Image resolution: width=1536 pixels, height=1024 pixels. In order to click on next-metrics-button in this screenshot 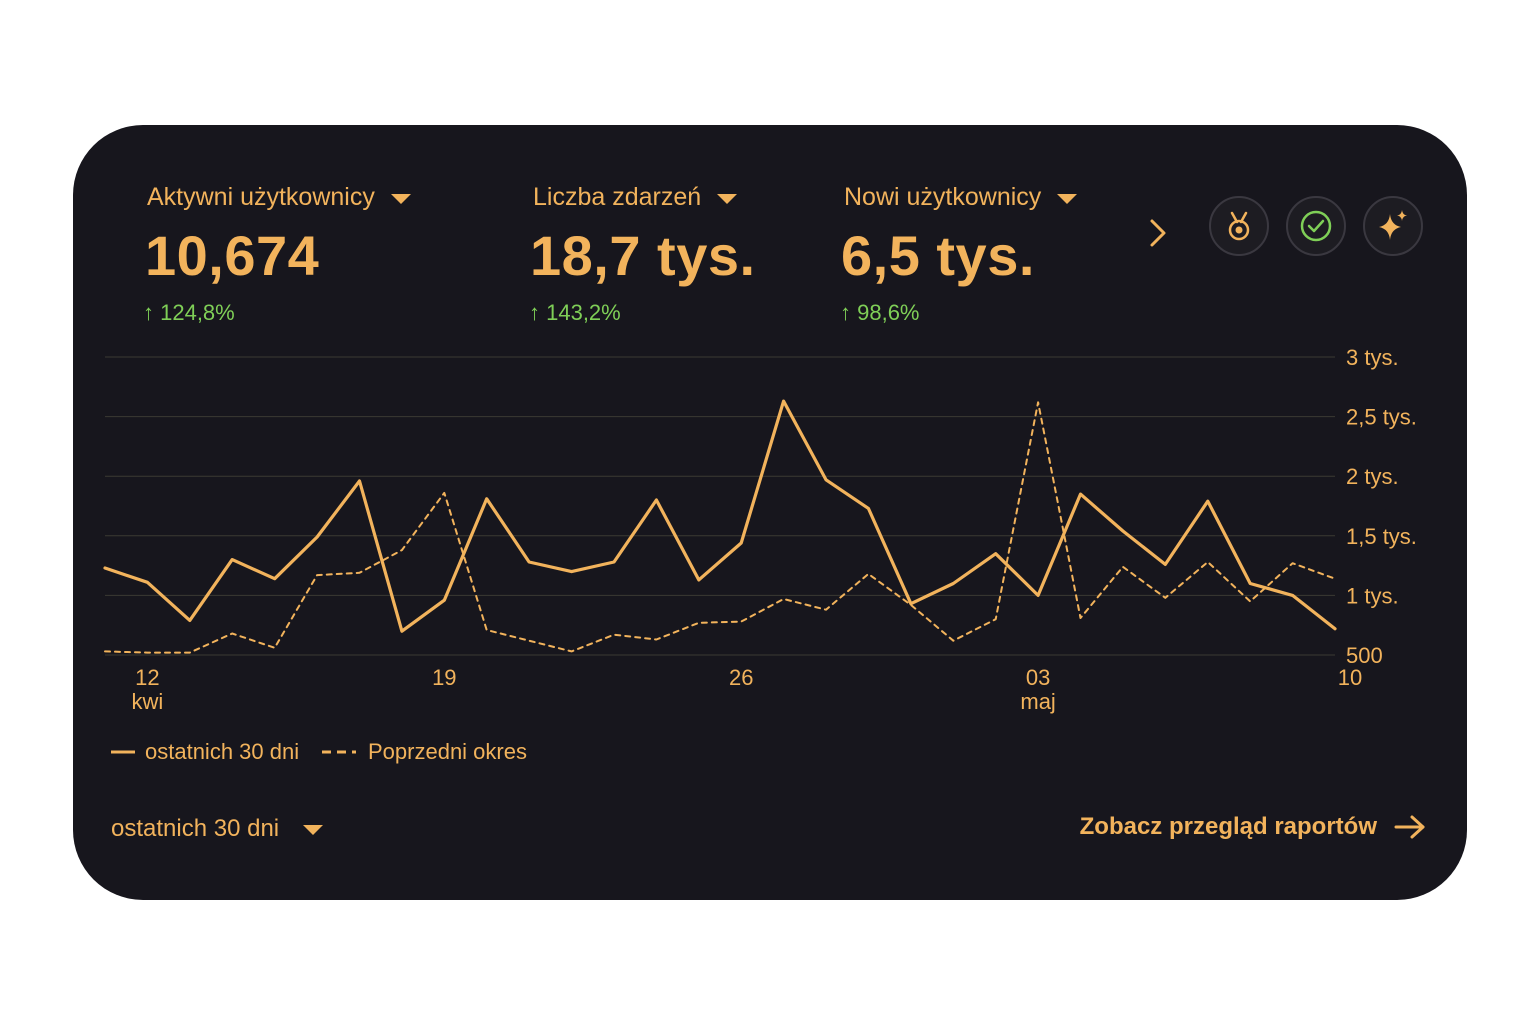, I will do `click(1158, 233)`.